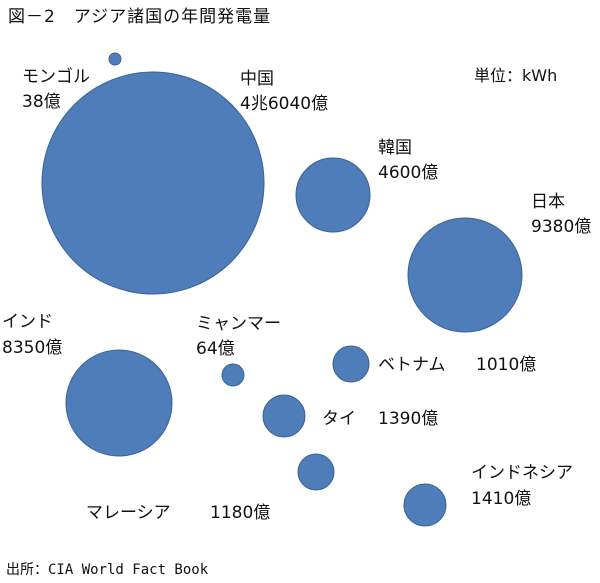  Describe the element at coordinates (215, 349) in the screenshot. I see `bubble-value-label-5: 64億` at that location.